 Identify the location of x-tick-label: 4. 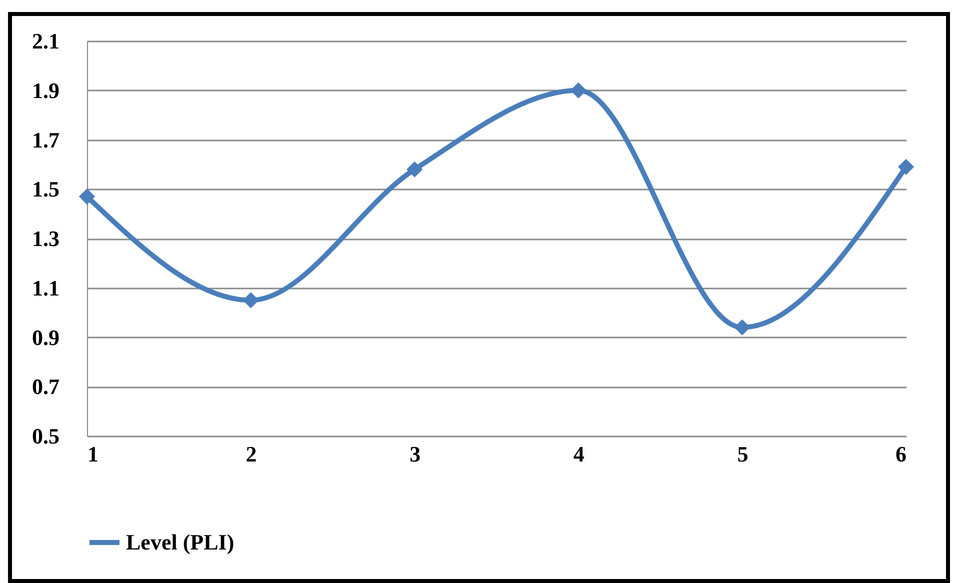
(578, 454).